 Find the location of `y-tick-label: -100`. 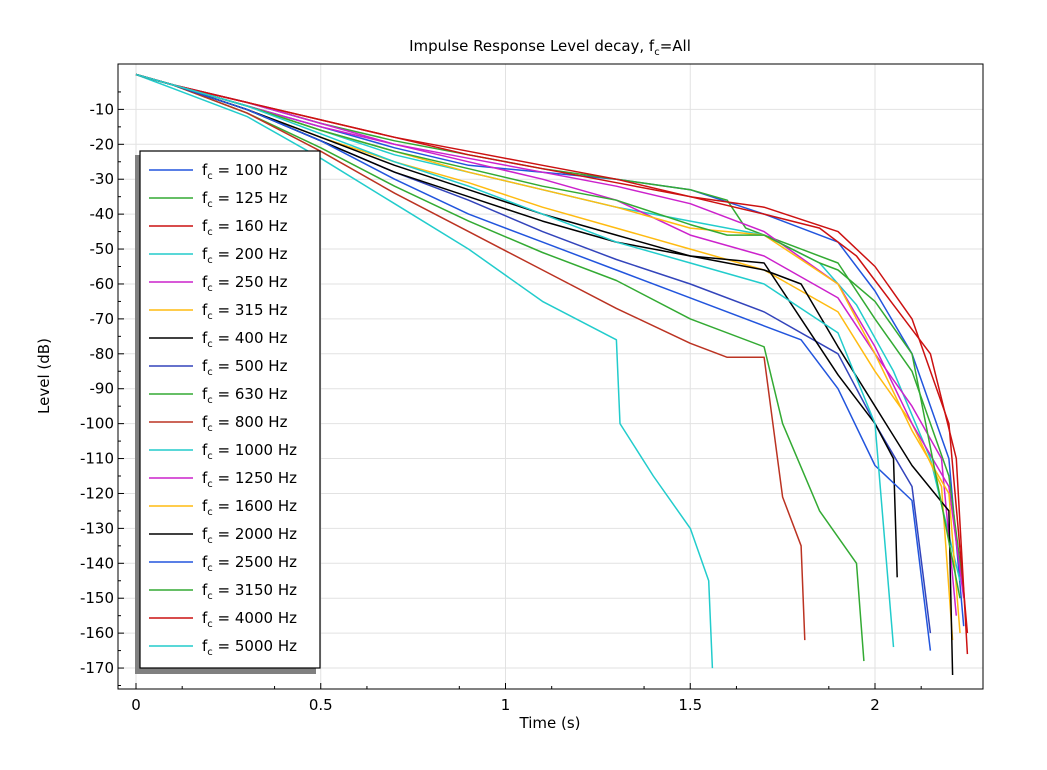

y-tick-label: -100 is located at coordinates (97, 424).